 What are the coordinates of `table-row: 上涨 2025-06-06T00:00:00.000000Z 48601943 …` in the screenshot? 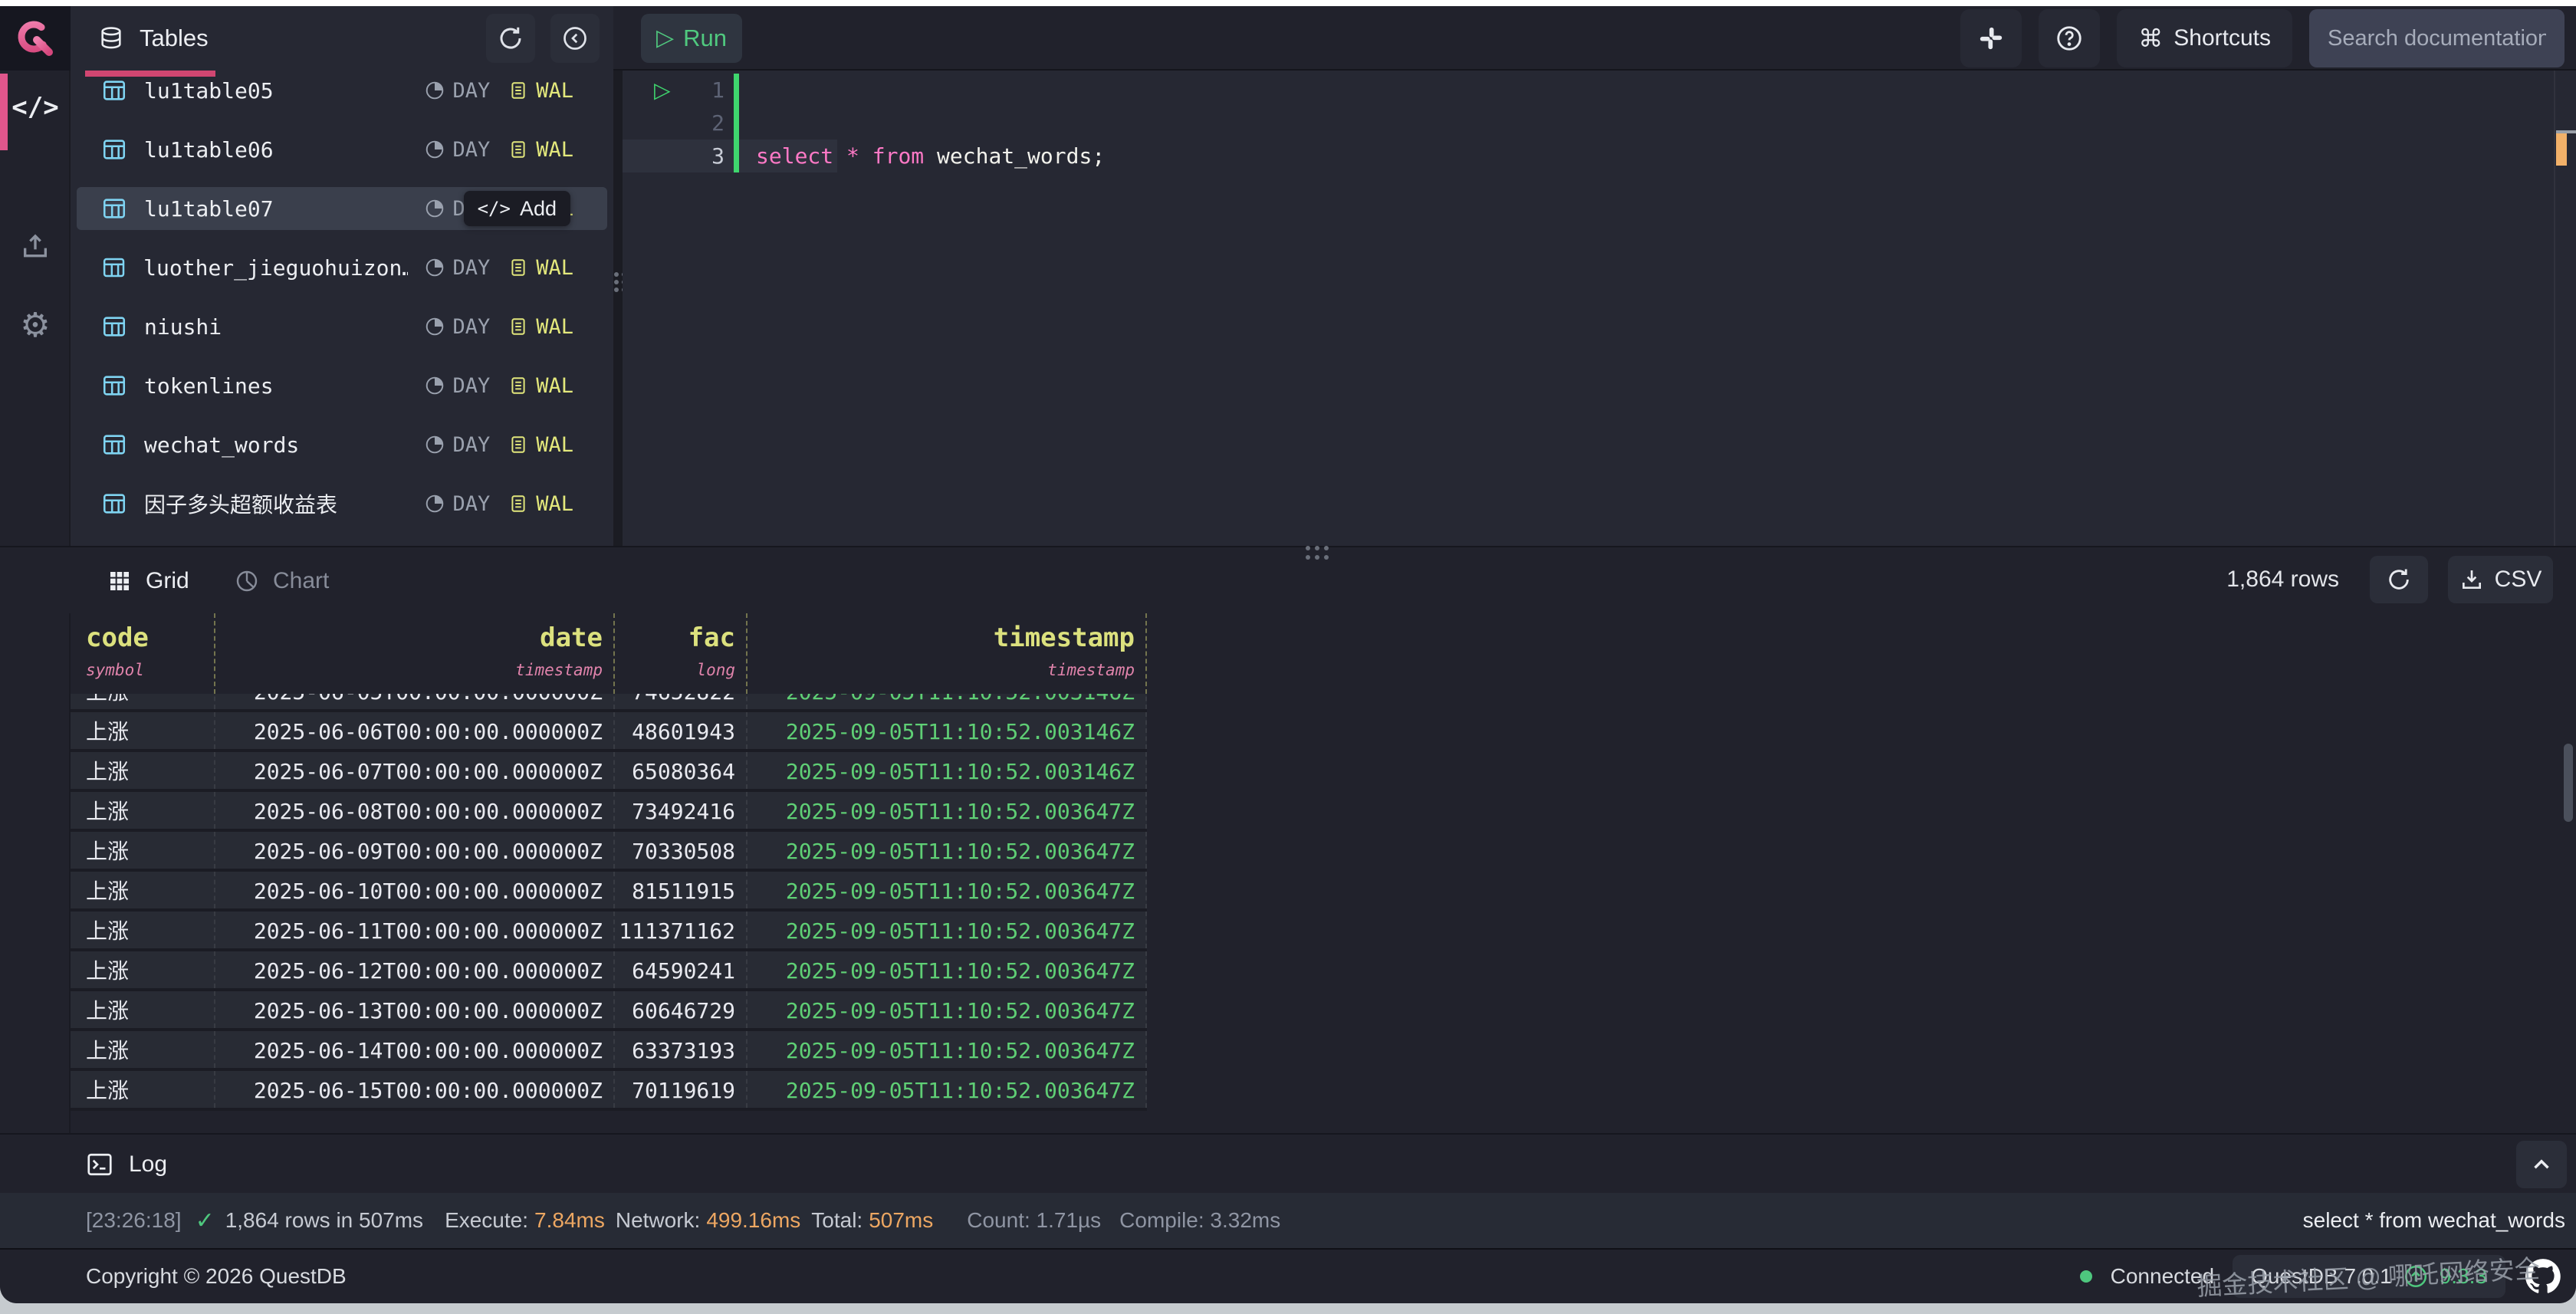 It's located at (609, 732).